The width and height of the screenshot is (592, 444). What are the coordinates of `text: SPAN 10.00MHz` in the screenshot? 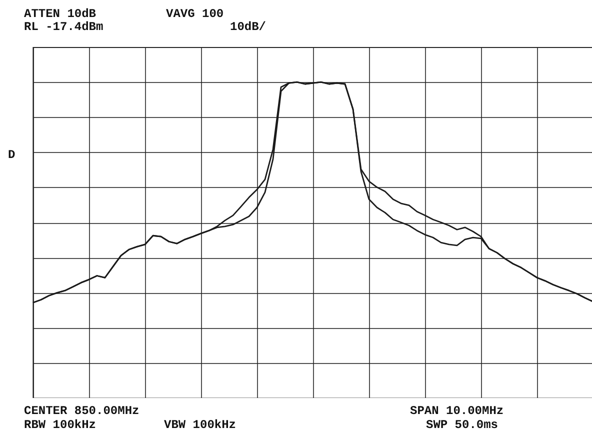 It's located at (457, 411).